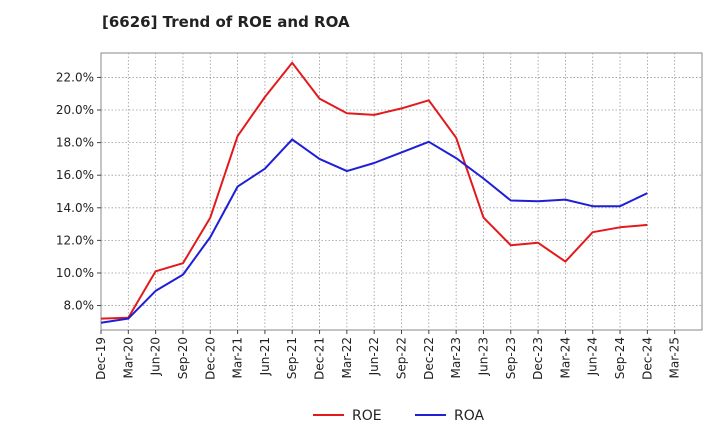 This screenshot has width=720, height=440. I want to click on x-tick-label: Dec-19, so click(101, 358).